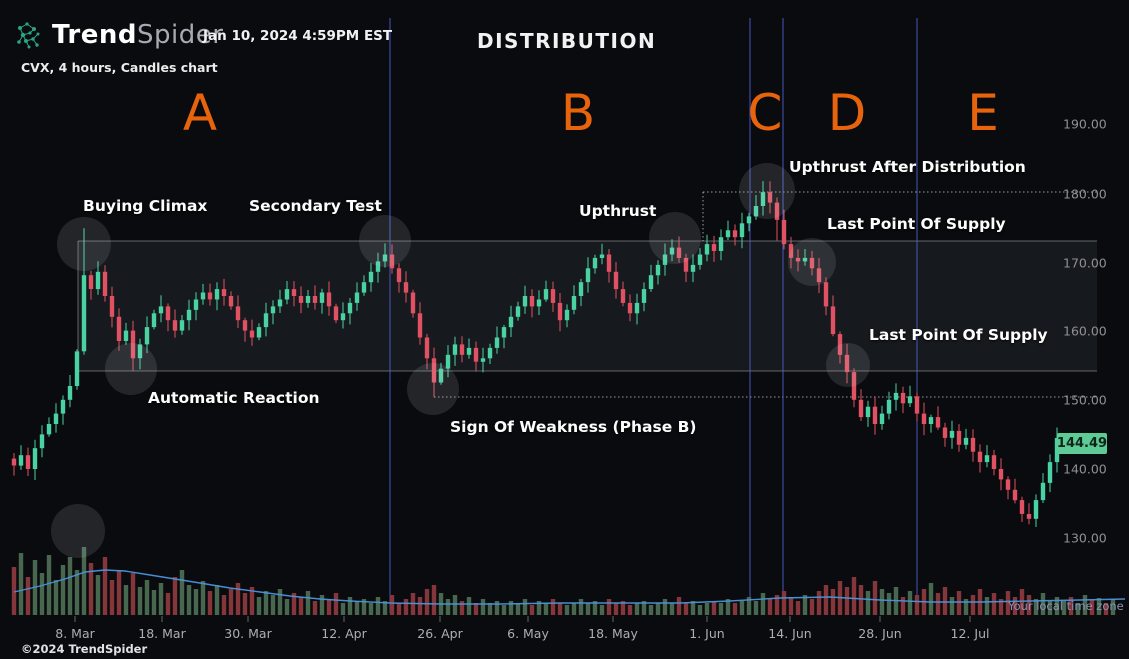 This screenshot has width=1129, height=659. What do you see at coordinates (433, 389) in the screenshot?
I see `highlight-circle-sign-of-weakness` at bounding box center [433, 389].